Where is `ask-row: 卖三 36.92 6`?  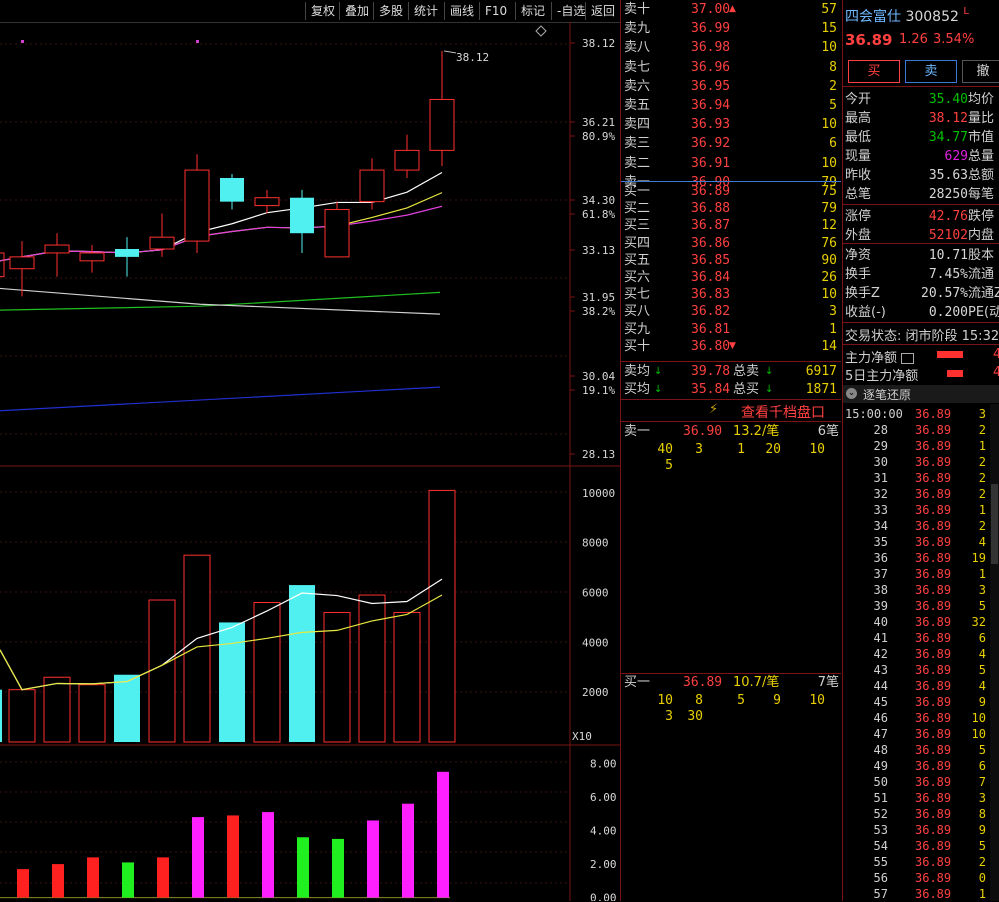 ask-row: 卖三 36.92 6 is located at coordinates (731, 143).